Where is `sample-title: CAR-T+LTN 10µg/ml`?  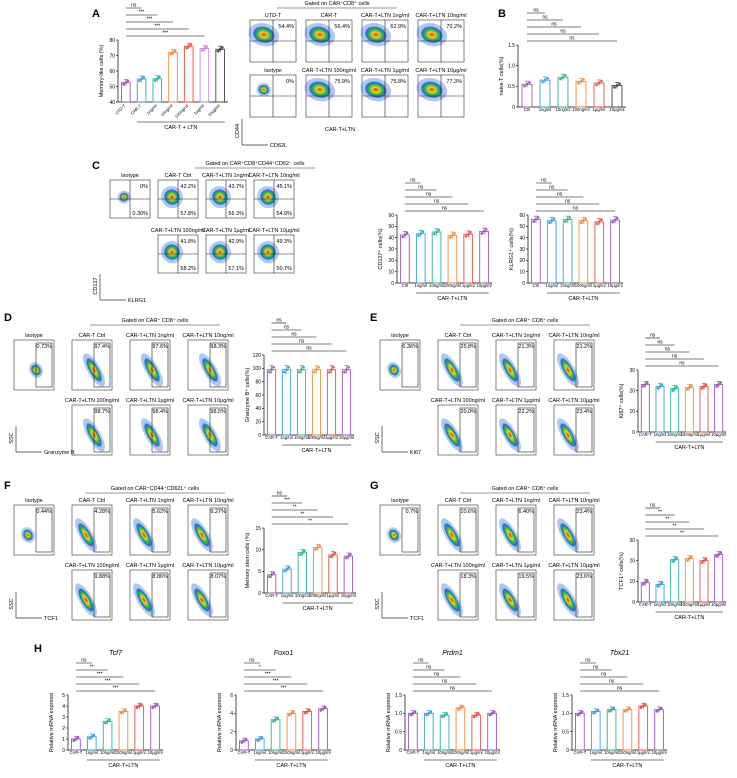 sample-title: CAR-T+LTN 10µg/ml is located at coordinates (440, 71).